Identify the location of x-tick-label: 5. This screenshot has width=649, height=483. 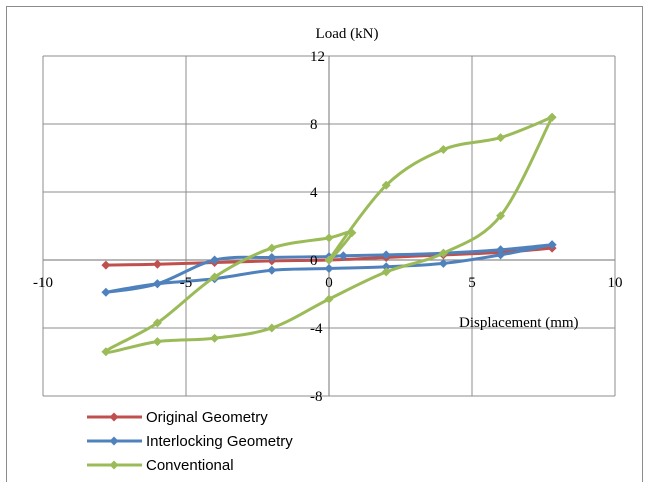
(472, 283).